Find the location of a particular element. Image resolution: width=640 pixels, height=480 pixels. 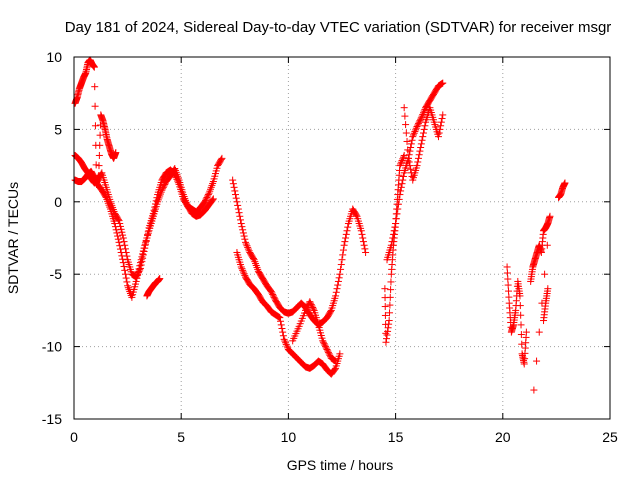

x-tick-labels: 0 5 10 15 20 25 is located at coordinates (344, 437).